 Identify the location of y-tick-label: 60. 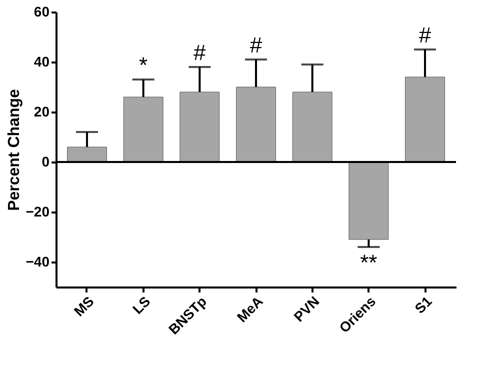
(42, 12).